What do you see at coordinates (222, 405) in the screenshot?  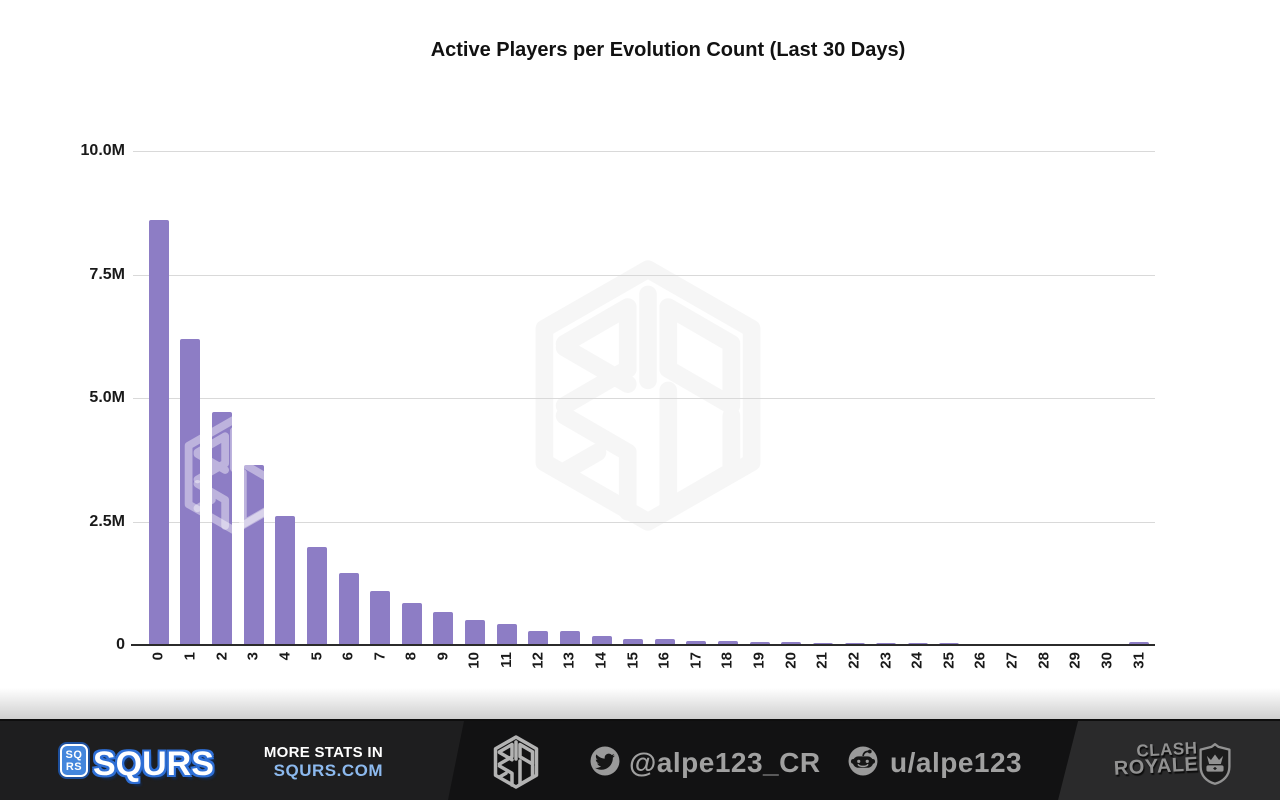 I see `bar-slot: 2` at bounding box center [222, 405].